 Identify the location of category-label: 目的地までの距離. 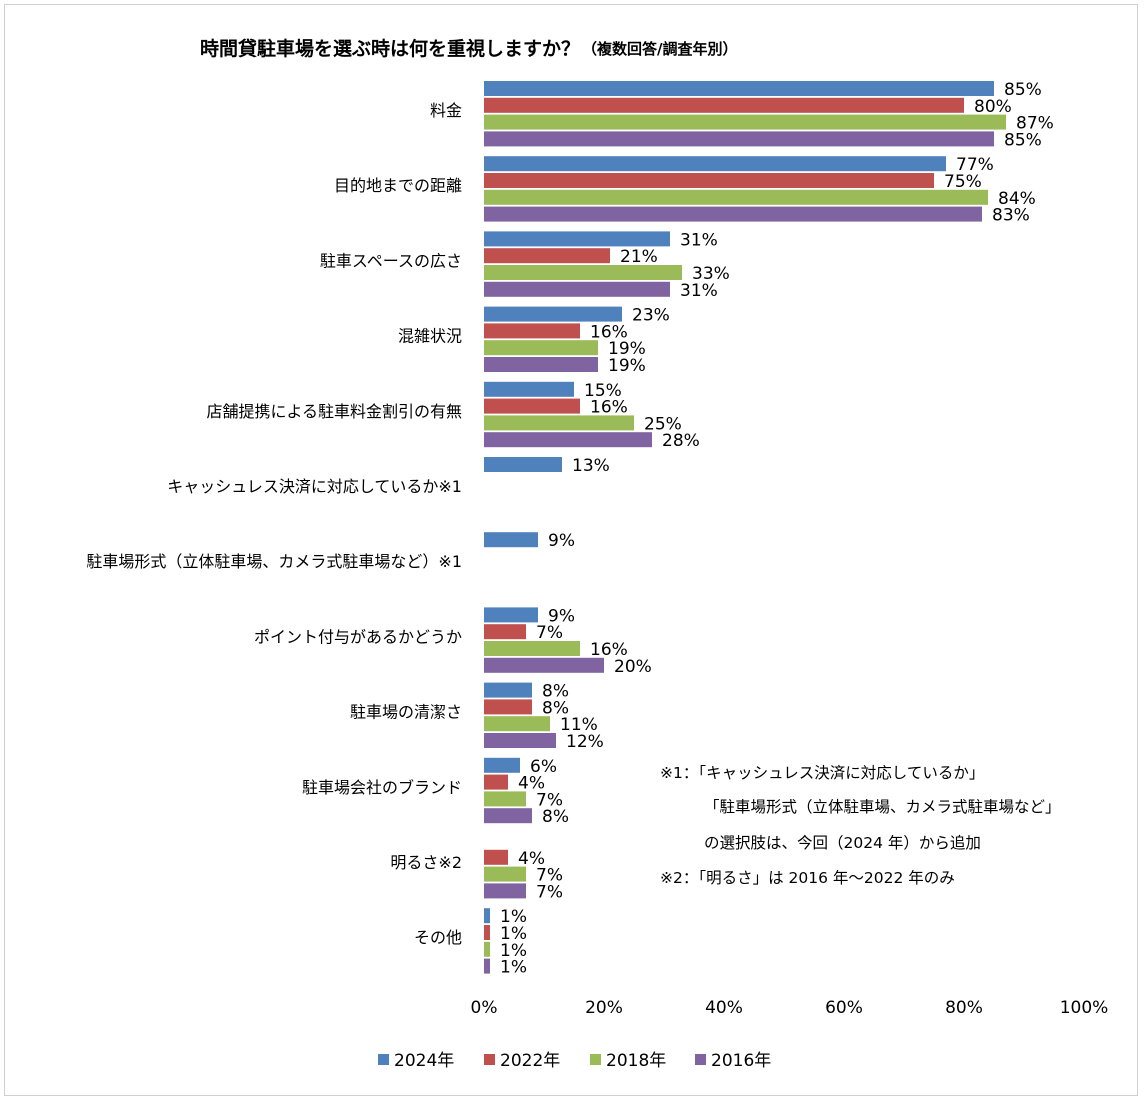
(398, 185).